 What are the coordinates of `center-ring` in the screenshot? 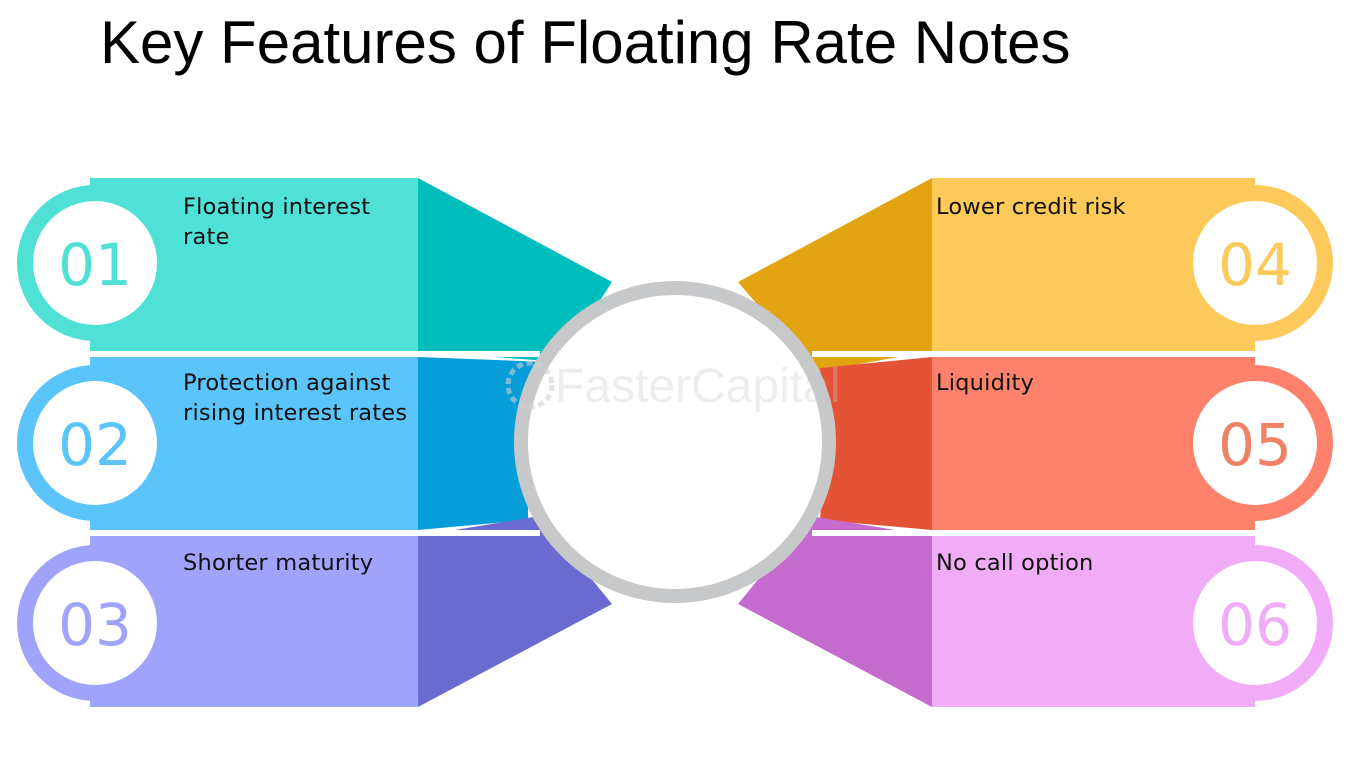 It's located at (675, 442).